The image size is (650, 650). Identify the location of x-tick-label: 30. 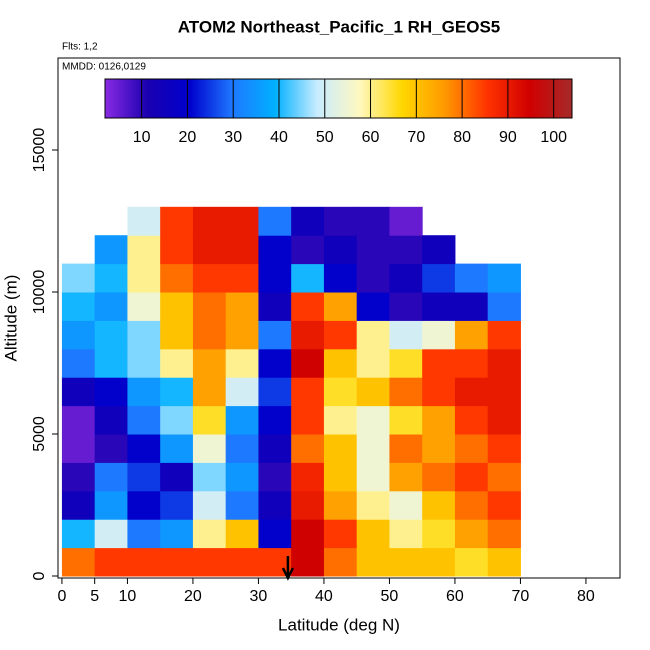
(259, 596).